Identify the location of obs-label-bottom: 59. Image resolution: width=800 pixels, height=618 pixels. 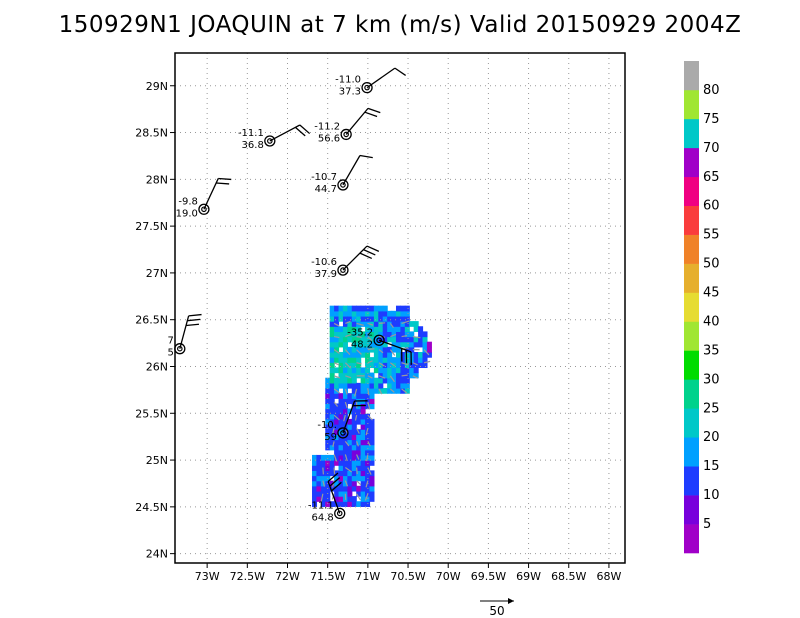
(330, 437).